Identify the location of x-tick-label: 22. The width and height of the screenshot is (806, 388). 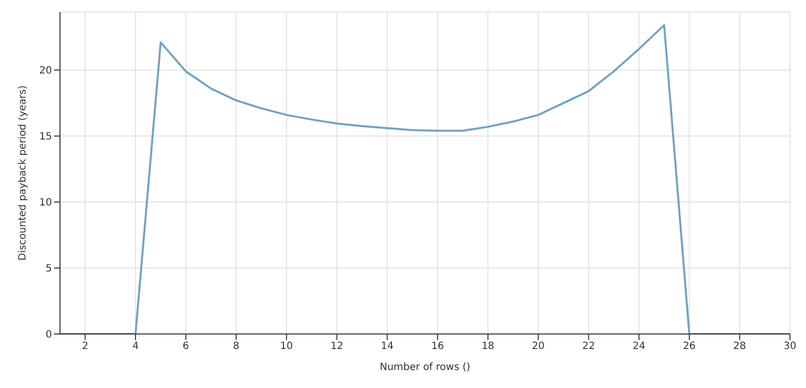
(588, 346).